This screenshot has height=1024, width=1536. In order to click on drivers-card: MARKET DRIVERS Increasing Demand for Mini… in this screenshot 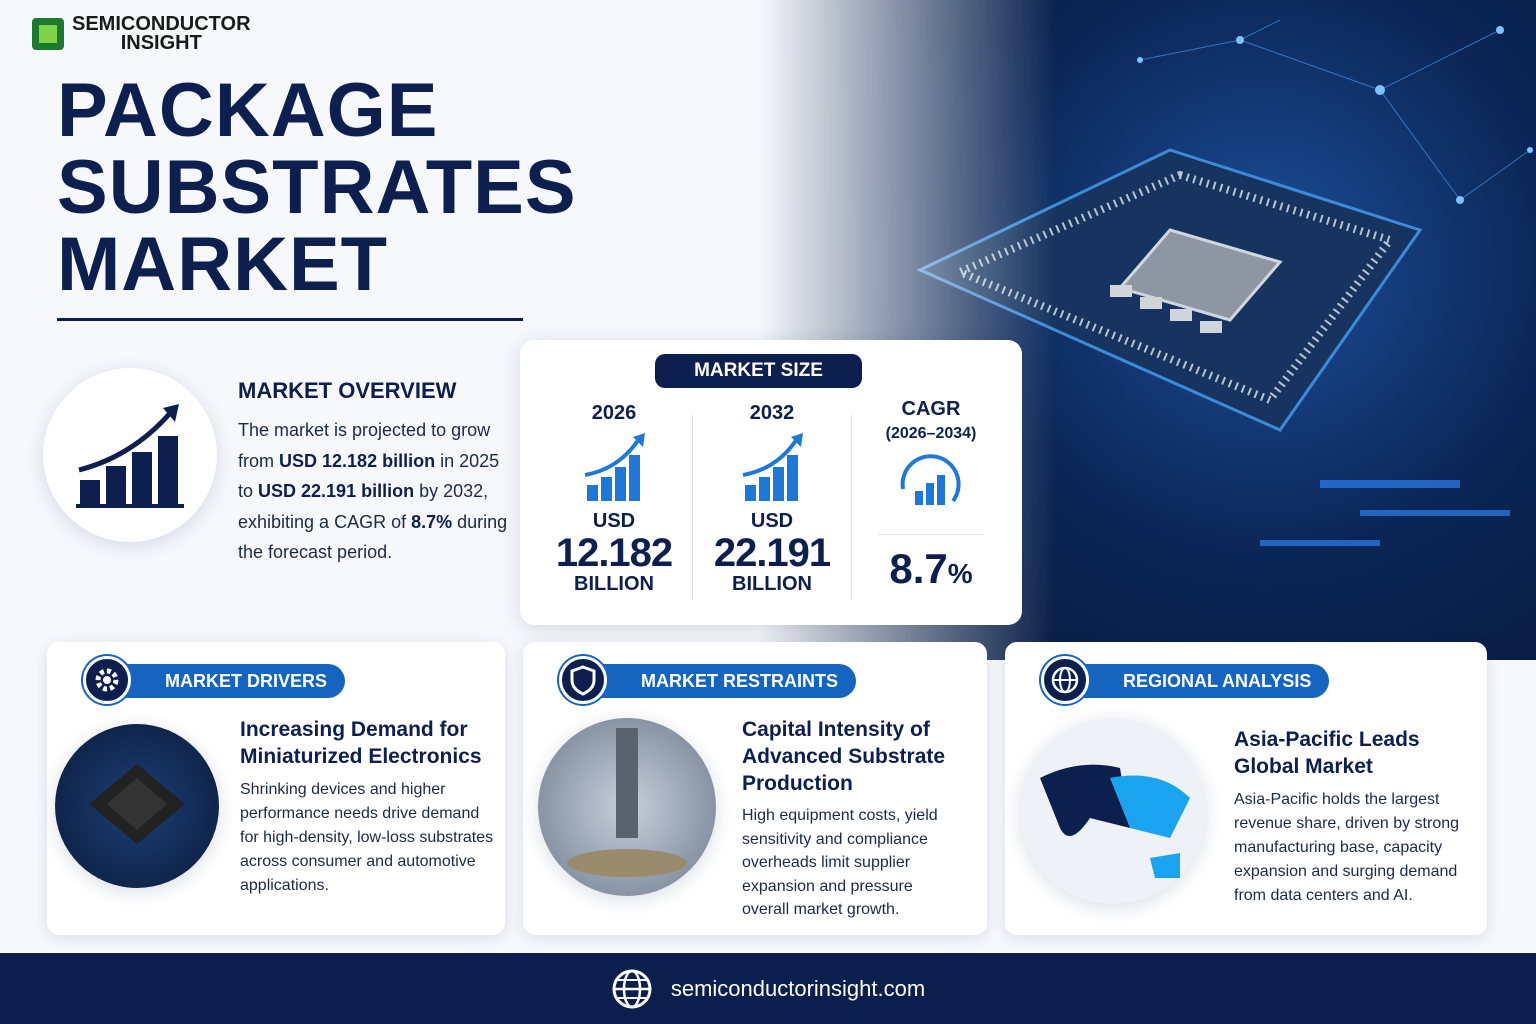, I will do `click(276, 788)`.